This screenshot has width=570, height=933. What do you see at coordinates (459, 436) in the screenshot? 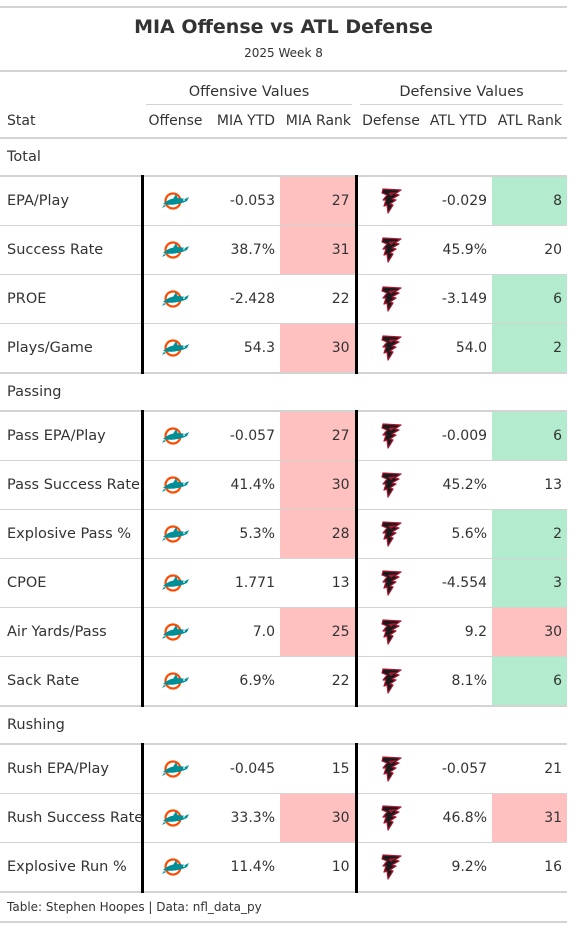
I see `atl-ytd-value: -0.009` at bounding box center [459, 436].